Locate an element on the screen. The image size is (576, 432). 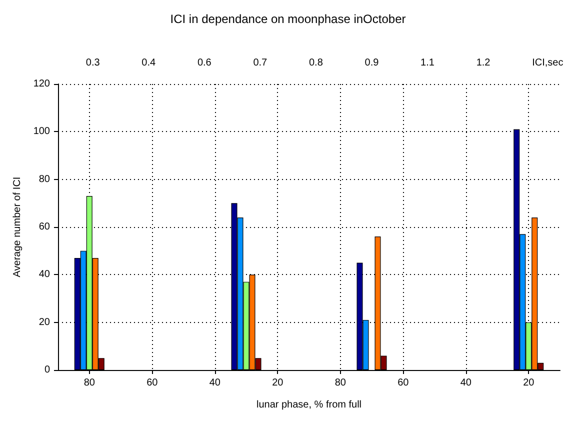
text: 1.2 is located at coordinates (483, 63).